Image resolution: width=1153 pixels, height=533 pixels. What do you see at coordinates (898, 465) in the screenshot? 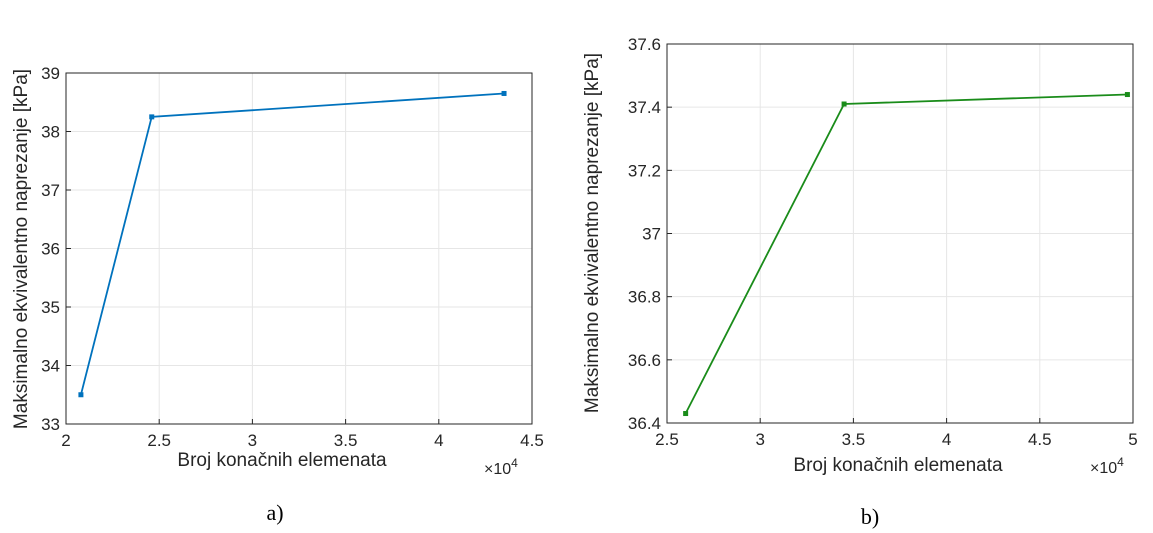
I see `chart-b-xlabel: Broj konačnih elemenata` at bounding box center [898, 465].